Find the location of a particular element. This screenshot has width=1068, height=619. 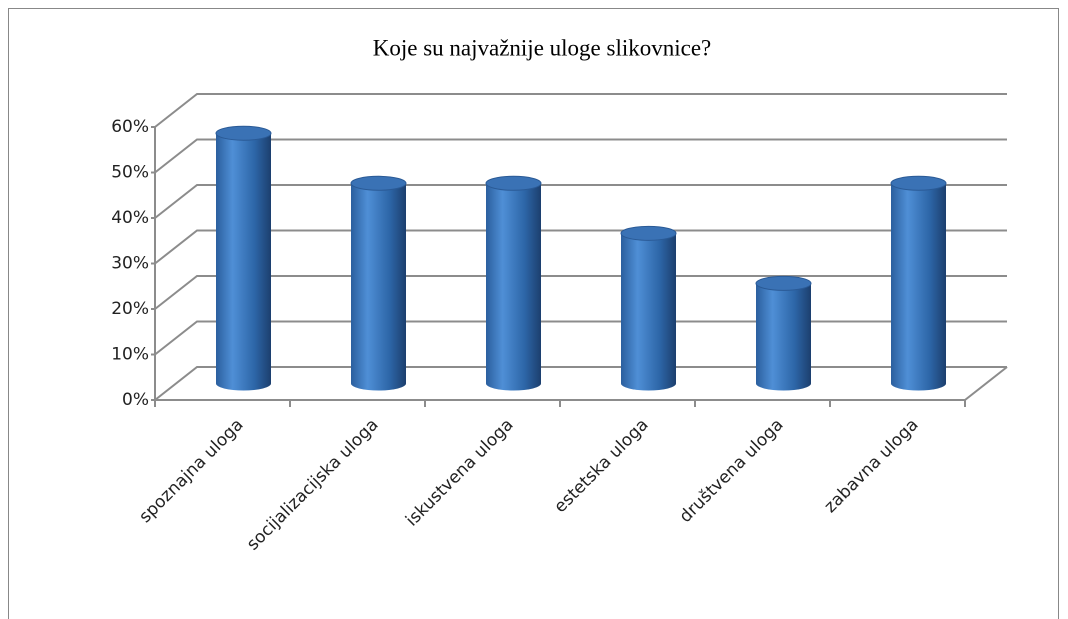

y-tick-label: 10% is located at coordinates (130, 355).